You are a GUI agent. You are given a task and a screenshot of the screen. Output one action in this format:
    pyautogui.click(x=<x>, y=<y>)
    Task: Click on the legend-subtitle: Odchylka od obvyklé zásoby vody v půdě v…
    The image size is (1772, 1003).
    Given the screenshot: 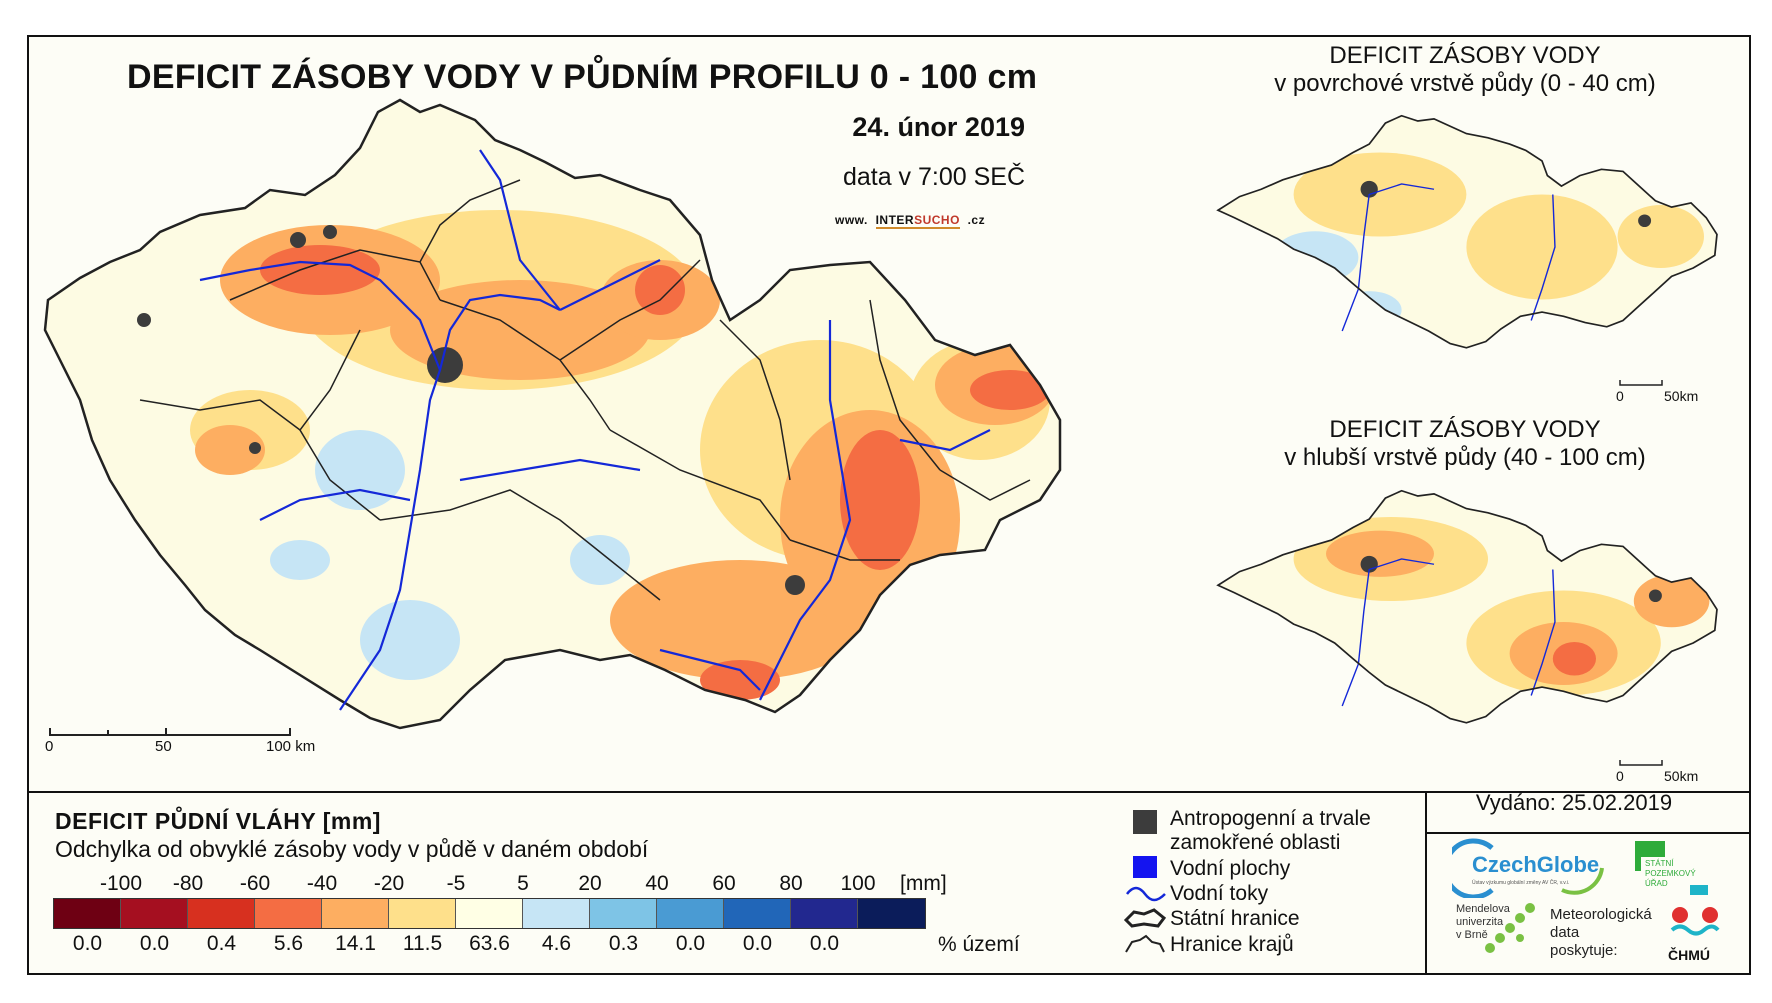 What is the action you would take?
    pyautogui.click(x=352, y=849)
    